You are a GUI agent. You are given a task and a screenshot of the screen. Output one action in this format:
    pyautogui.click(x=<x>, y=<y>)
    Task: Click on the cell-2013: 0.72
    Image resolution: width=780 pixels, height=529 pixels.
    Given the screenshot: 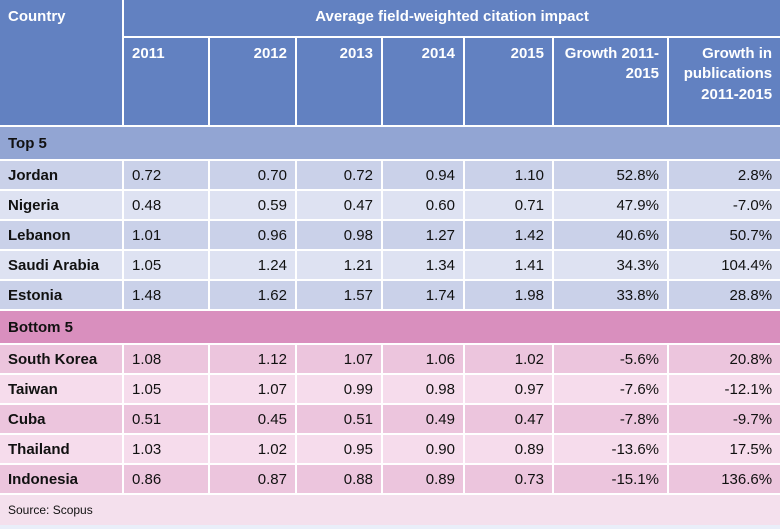 What is the action you would take?
    pyautogui.click(x=339, y=175)
    